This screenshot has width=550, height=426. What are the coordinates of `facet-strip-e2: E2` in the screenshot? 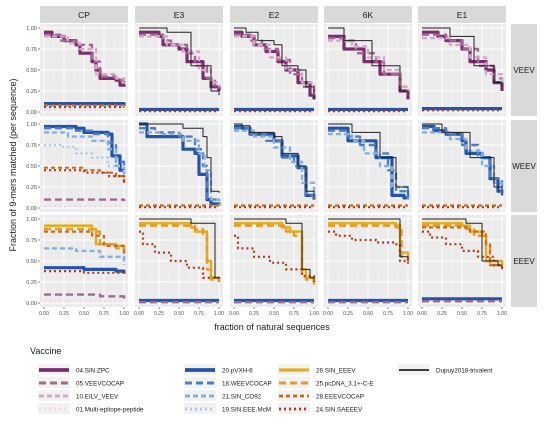 It's located at (274, 14).